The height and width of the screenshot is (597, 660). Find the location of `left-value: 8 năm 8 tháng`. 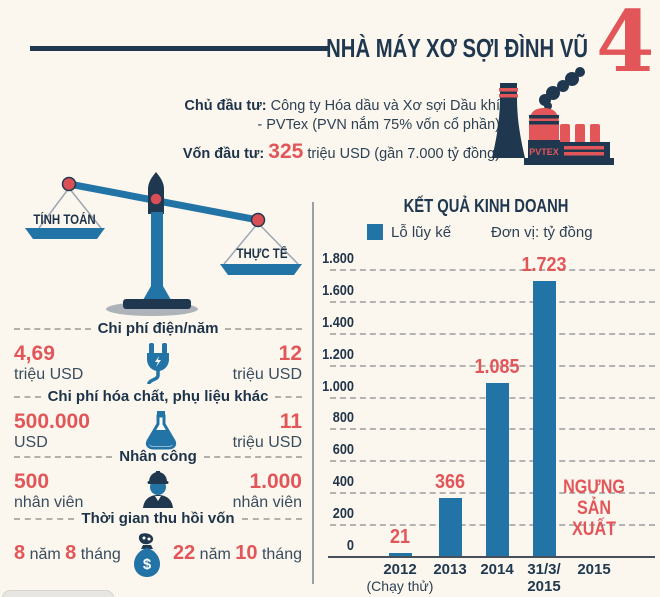

left-value: 8 năm 8 tháng is located at coordinates (67, 553).